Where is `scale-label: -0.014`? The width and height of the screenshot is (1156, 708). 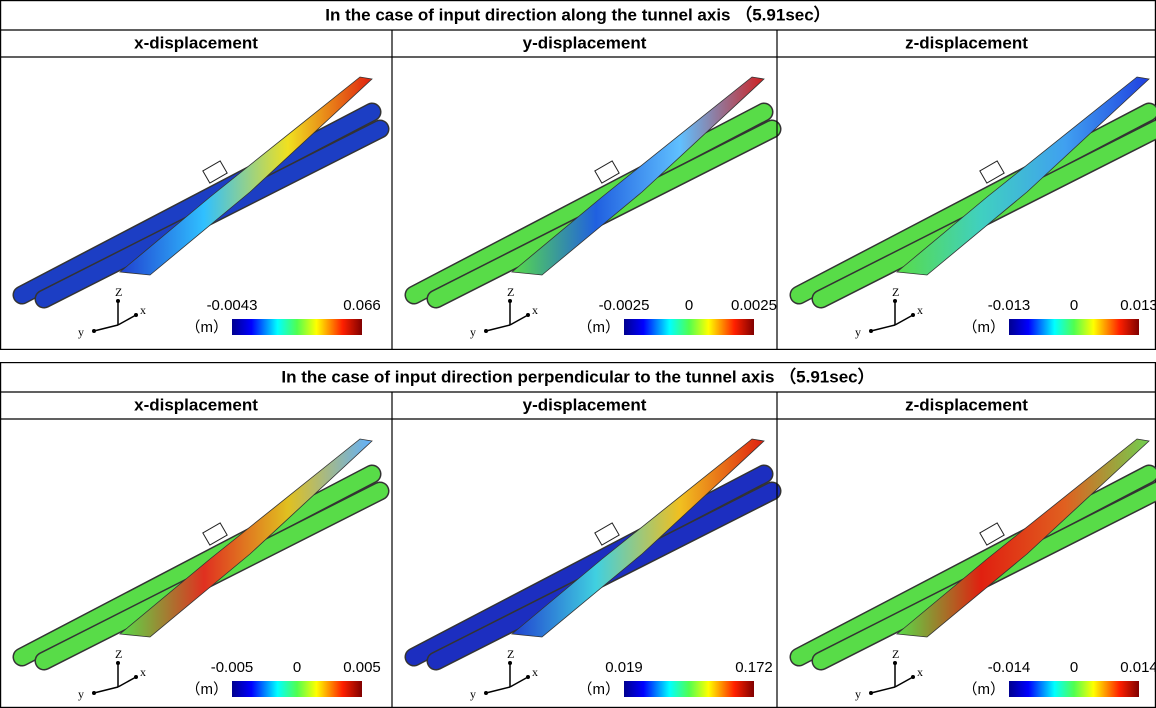 scale-label: -0.014 is located at coordinates (1009, 667).